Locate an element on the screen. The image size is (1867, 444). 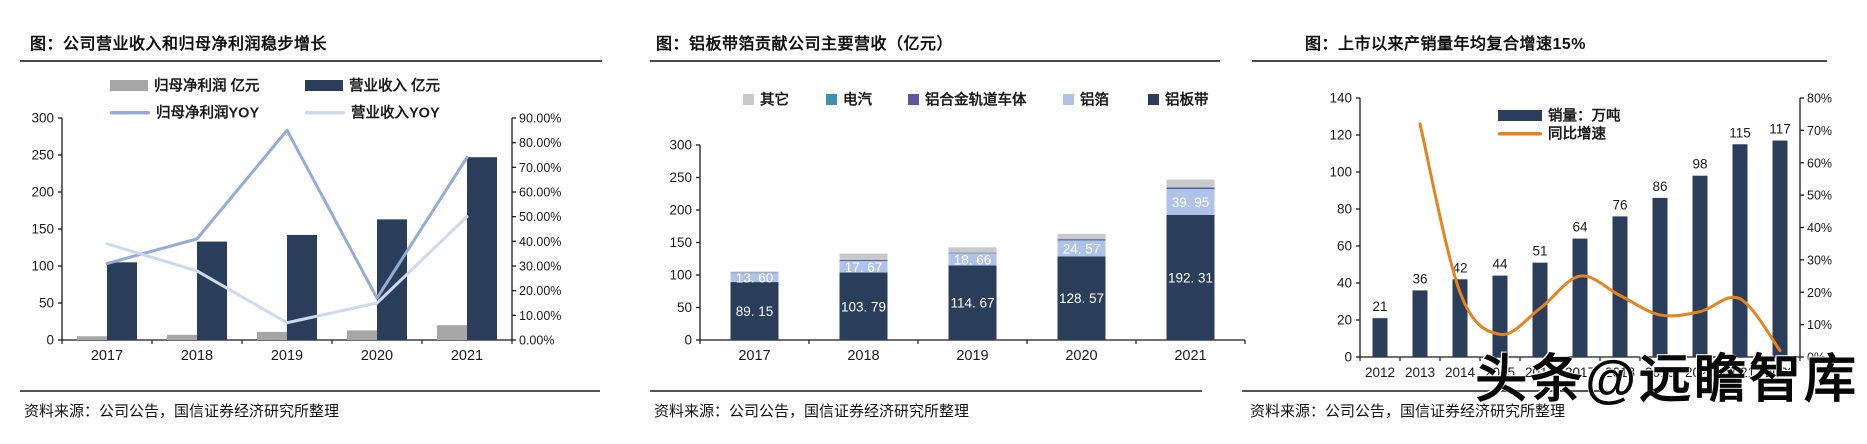
bar-value-label: 86 is located at coordinates (1659, 186).